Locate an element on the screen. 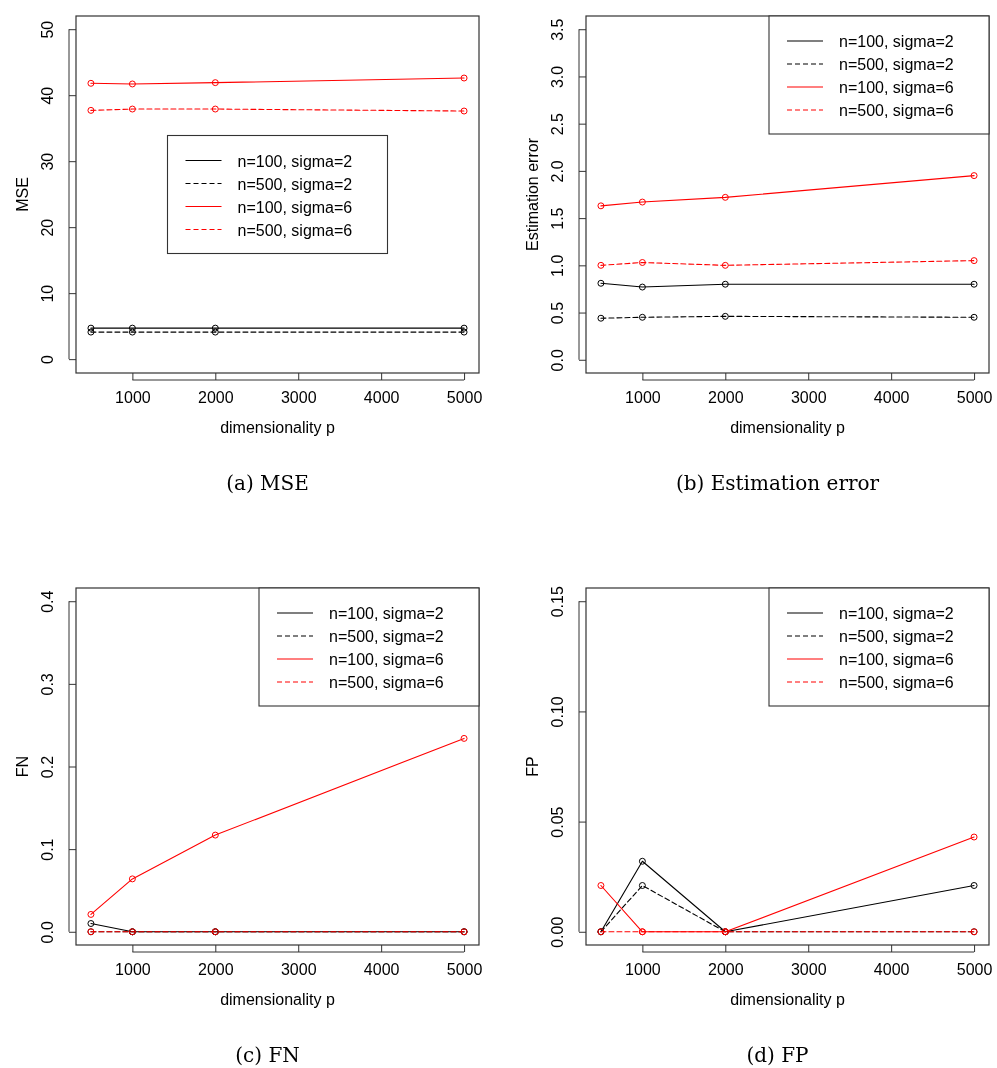 This screenshot has height=1068, width=997. y-tick-label: 0 is located at coordinates (47, 360).